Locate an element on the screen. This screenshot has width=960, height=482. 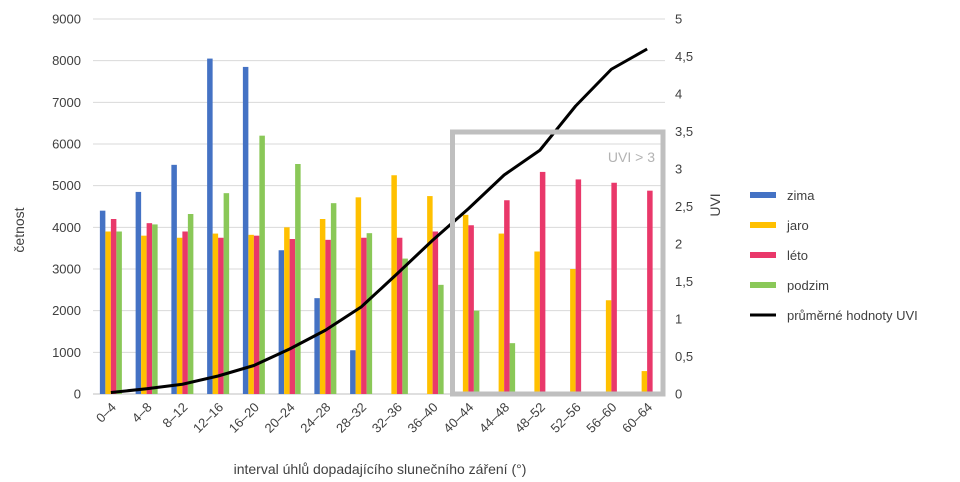
y-tick-label: 0 is located at coordinates (77, 394).